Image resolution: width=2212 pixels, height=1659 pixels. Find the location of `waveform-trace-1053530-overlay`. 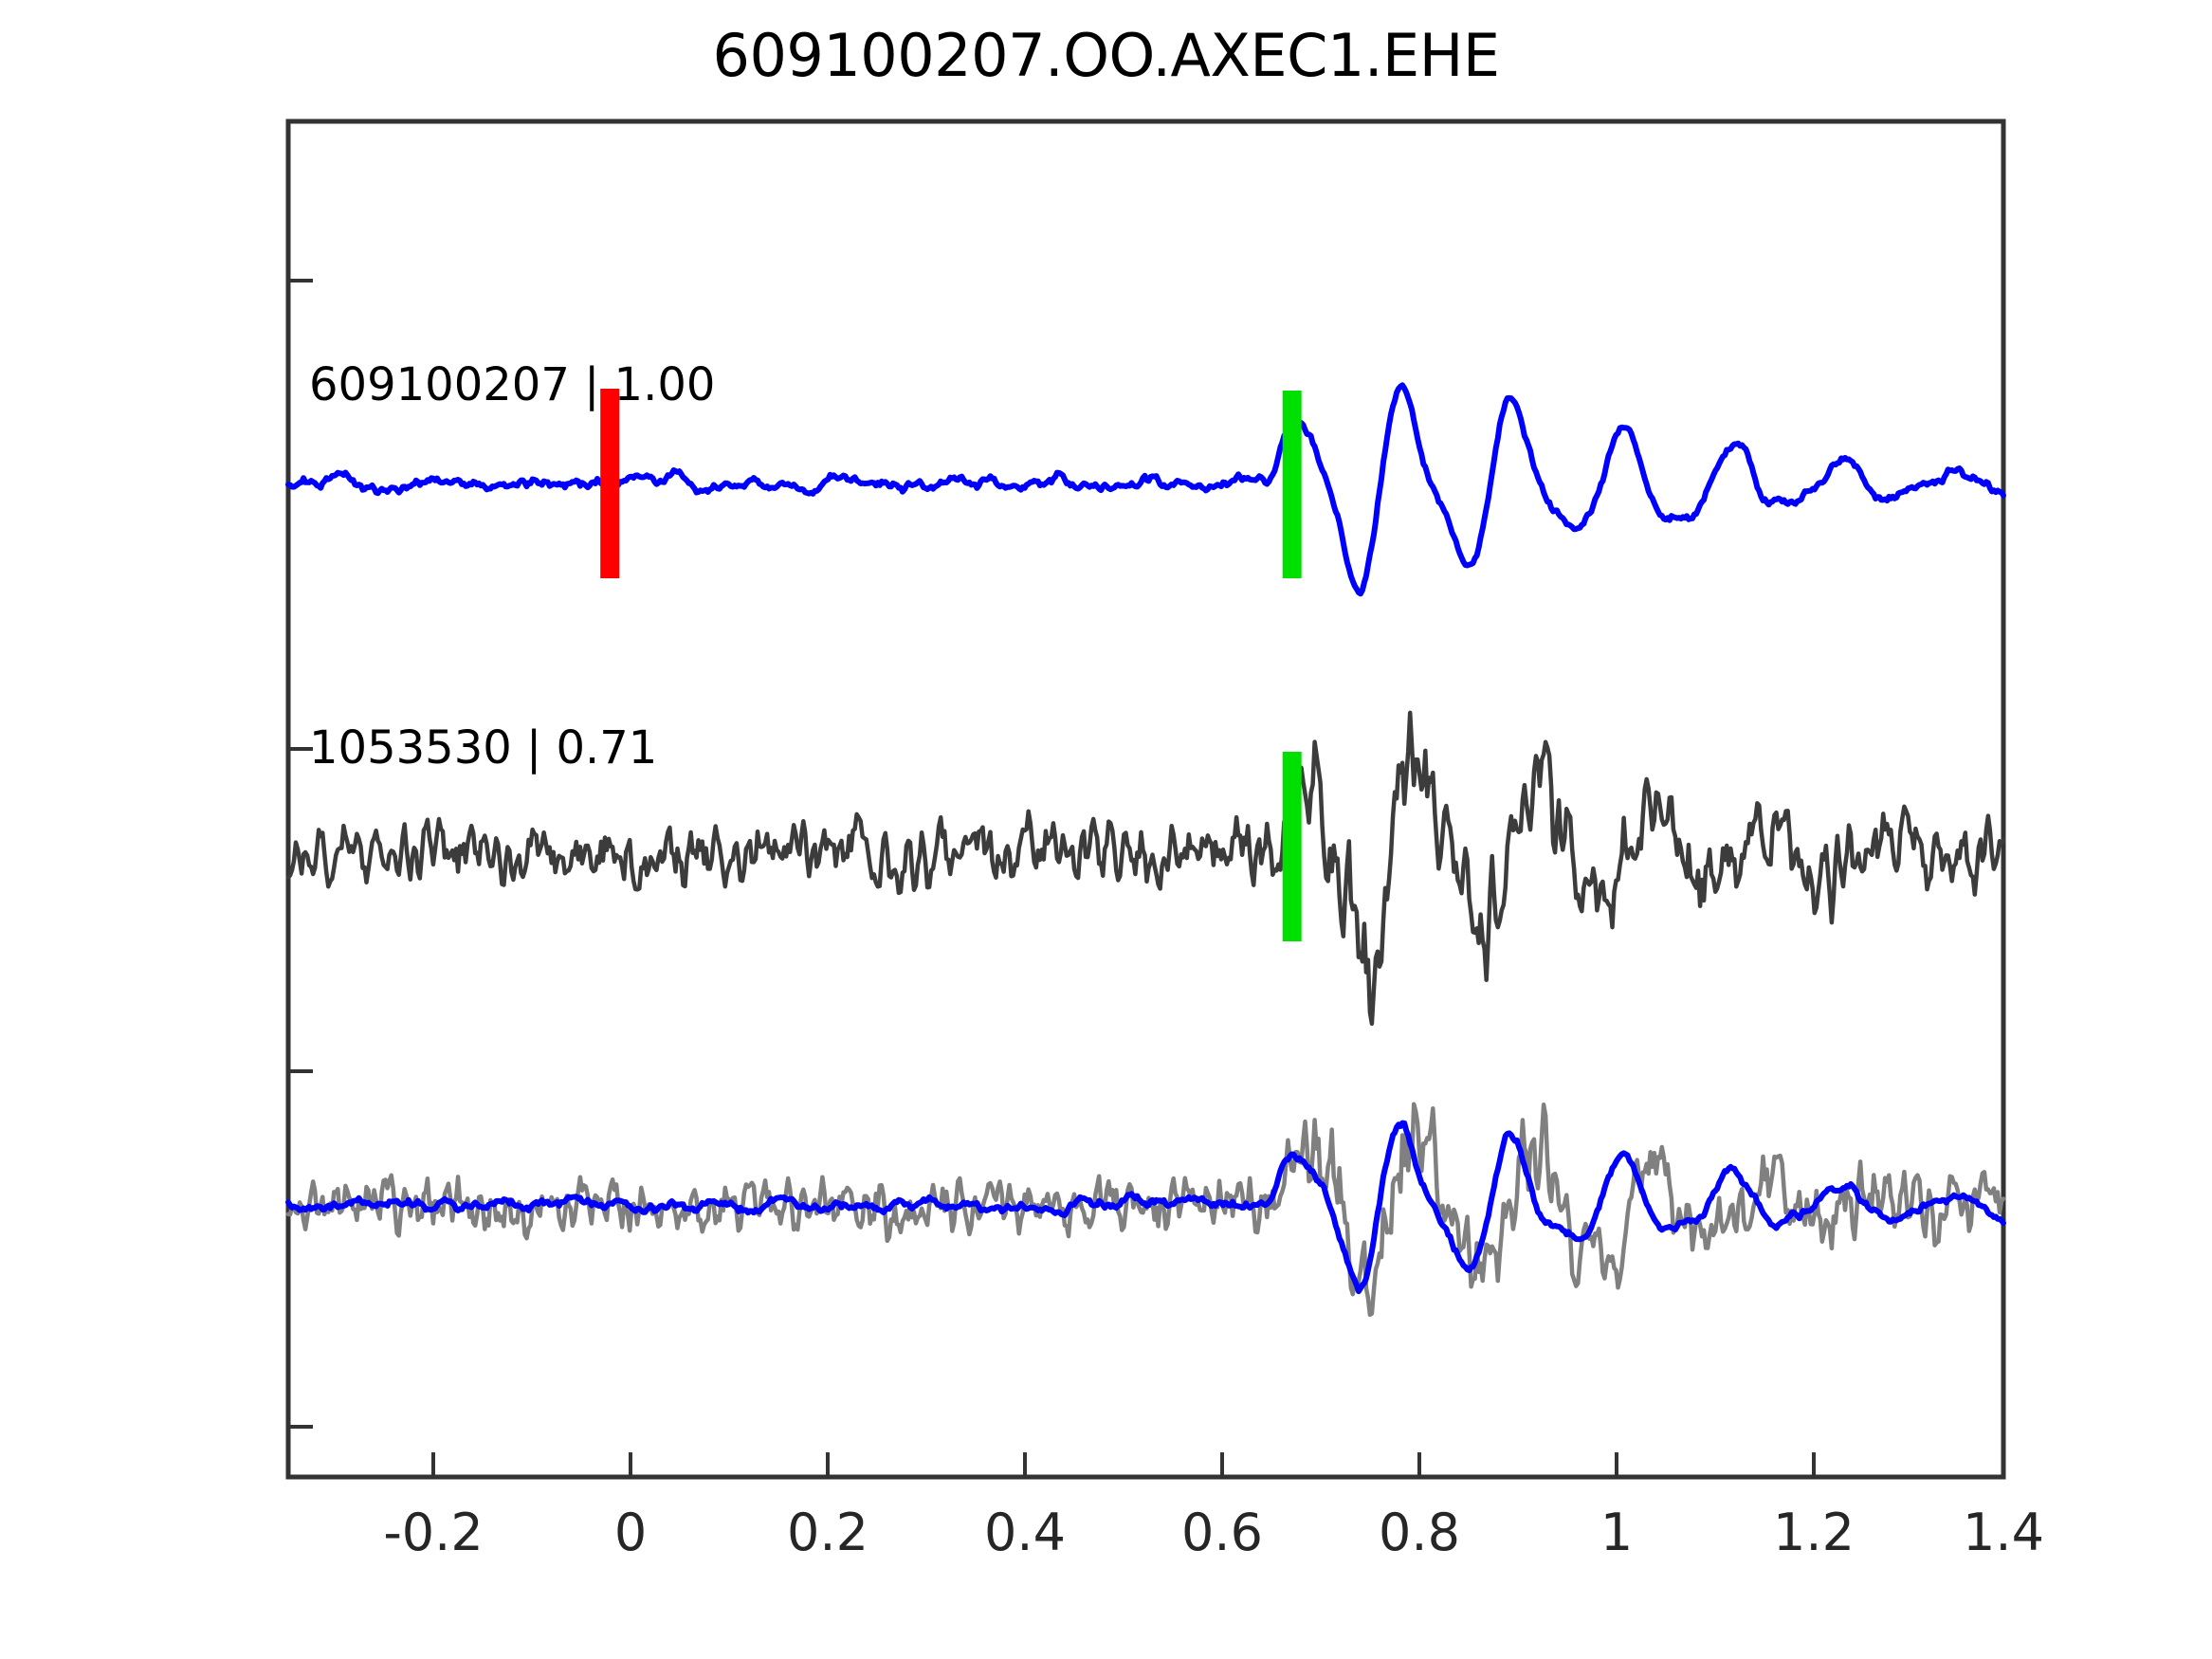

waveform-trace-1053530-overlay is located at coordinates (1145, 1210).